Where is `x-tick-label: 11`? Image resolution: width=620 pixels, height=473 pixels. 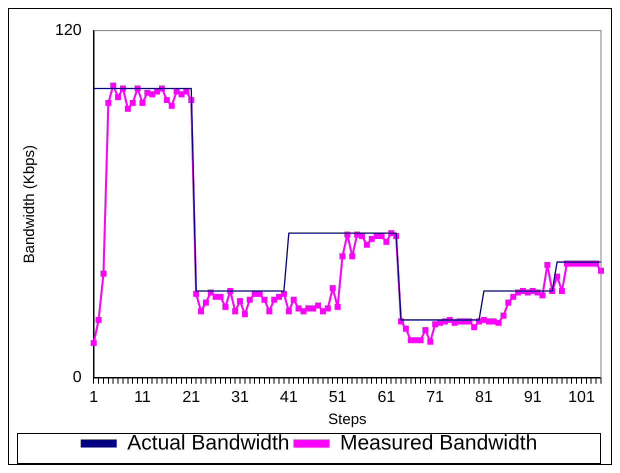
x-tick-label: 11 is located at coordinates (142, 397).